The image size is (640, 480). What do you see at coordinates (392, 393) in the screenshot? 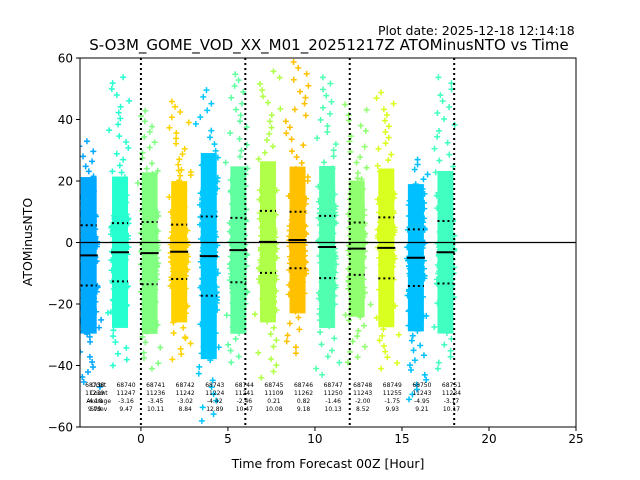
I see `orbit-stat-value: 11255` at bounding box center [392, 393].